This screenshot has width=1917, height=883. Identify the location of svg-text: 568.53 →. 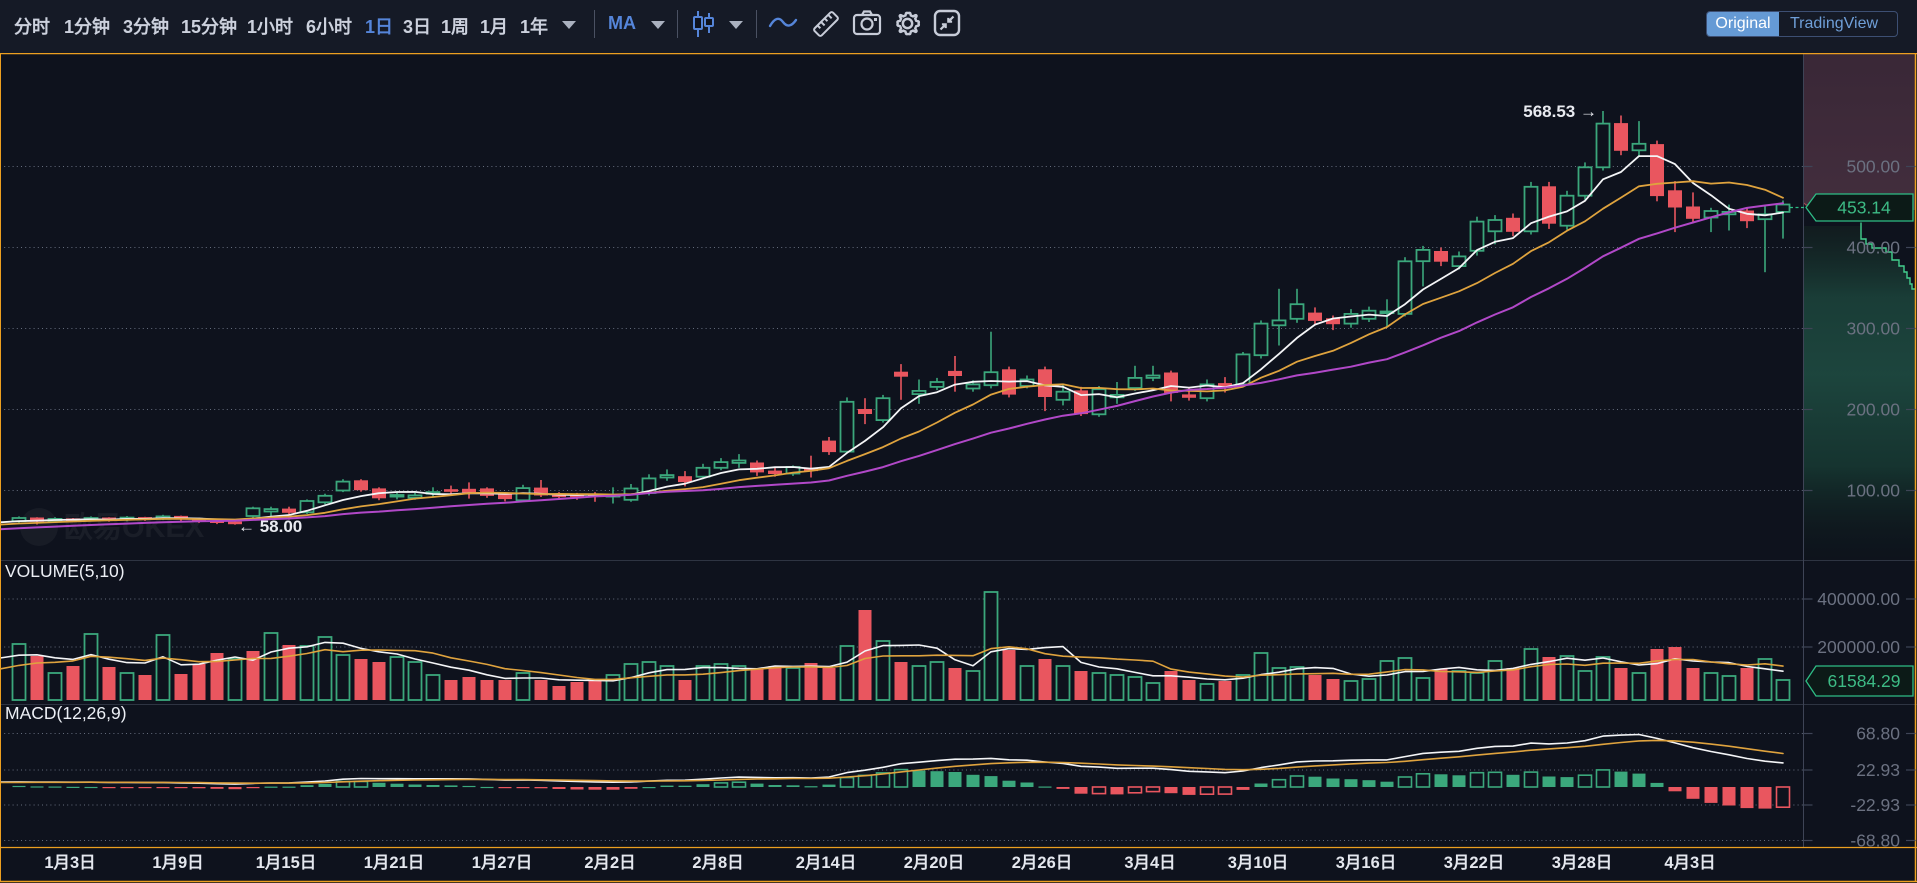
(1560, 111).